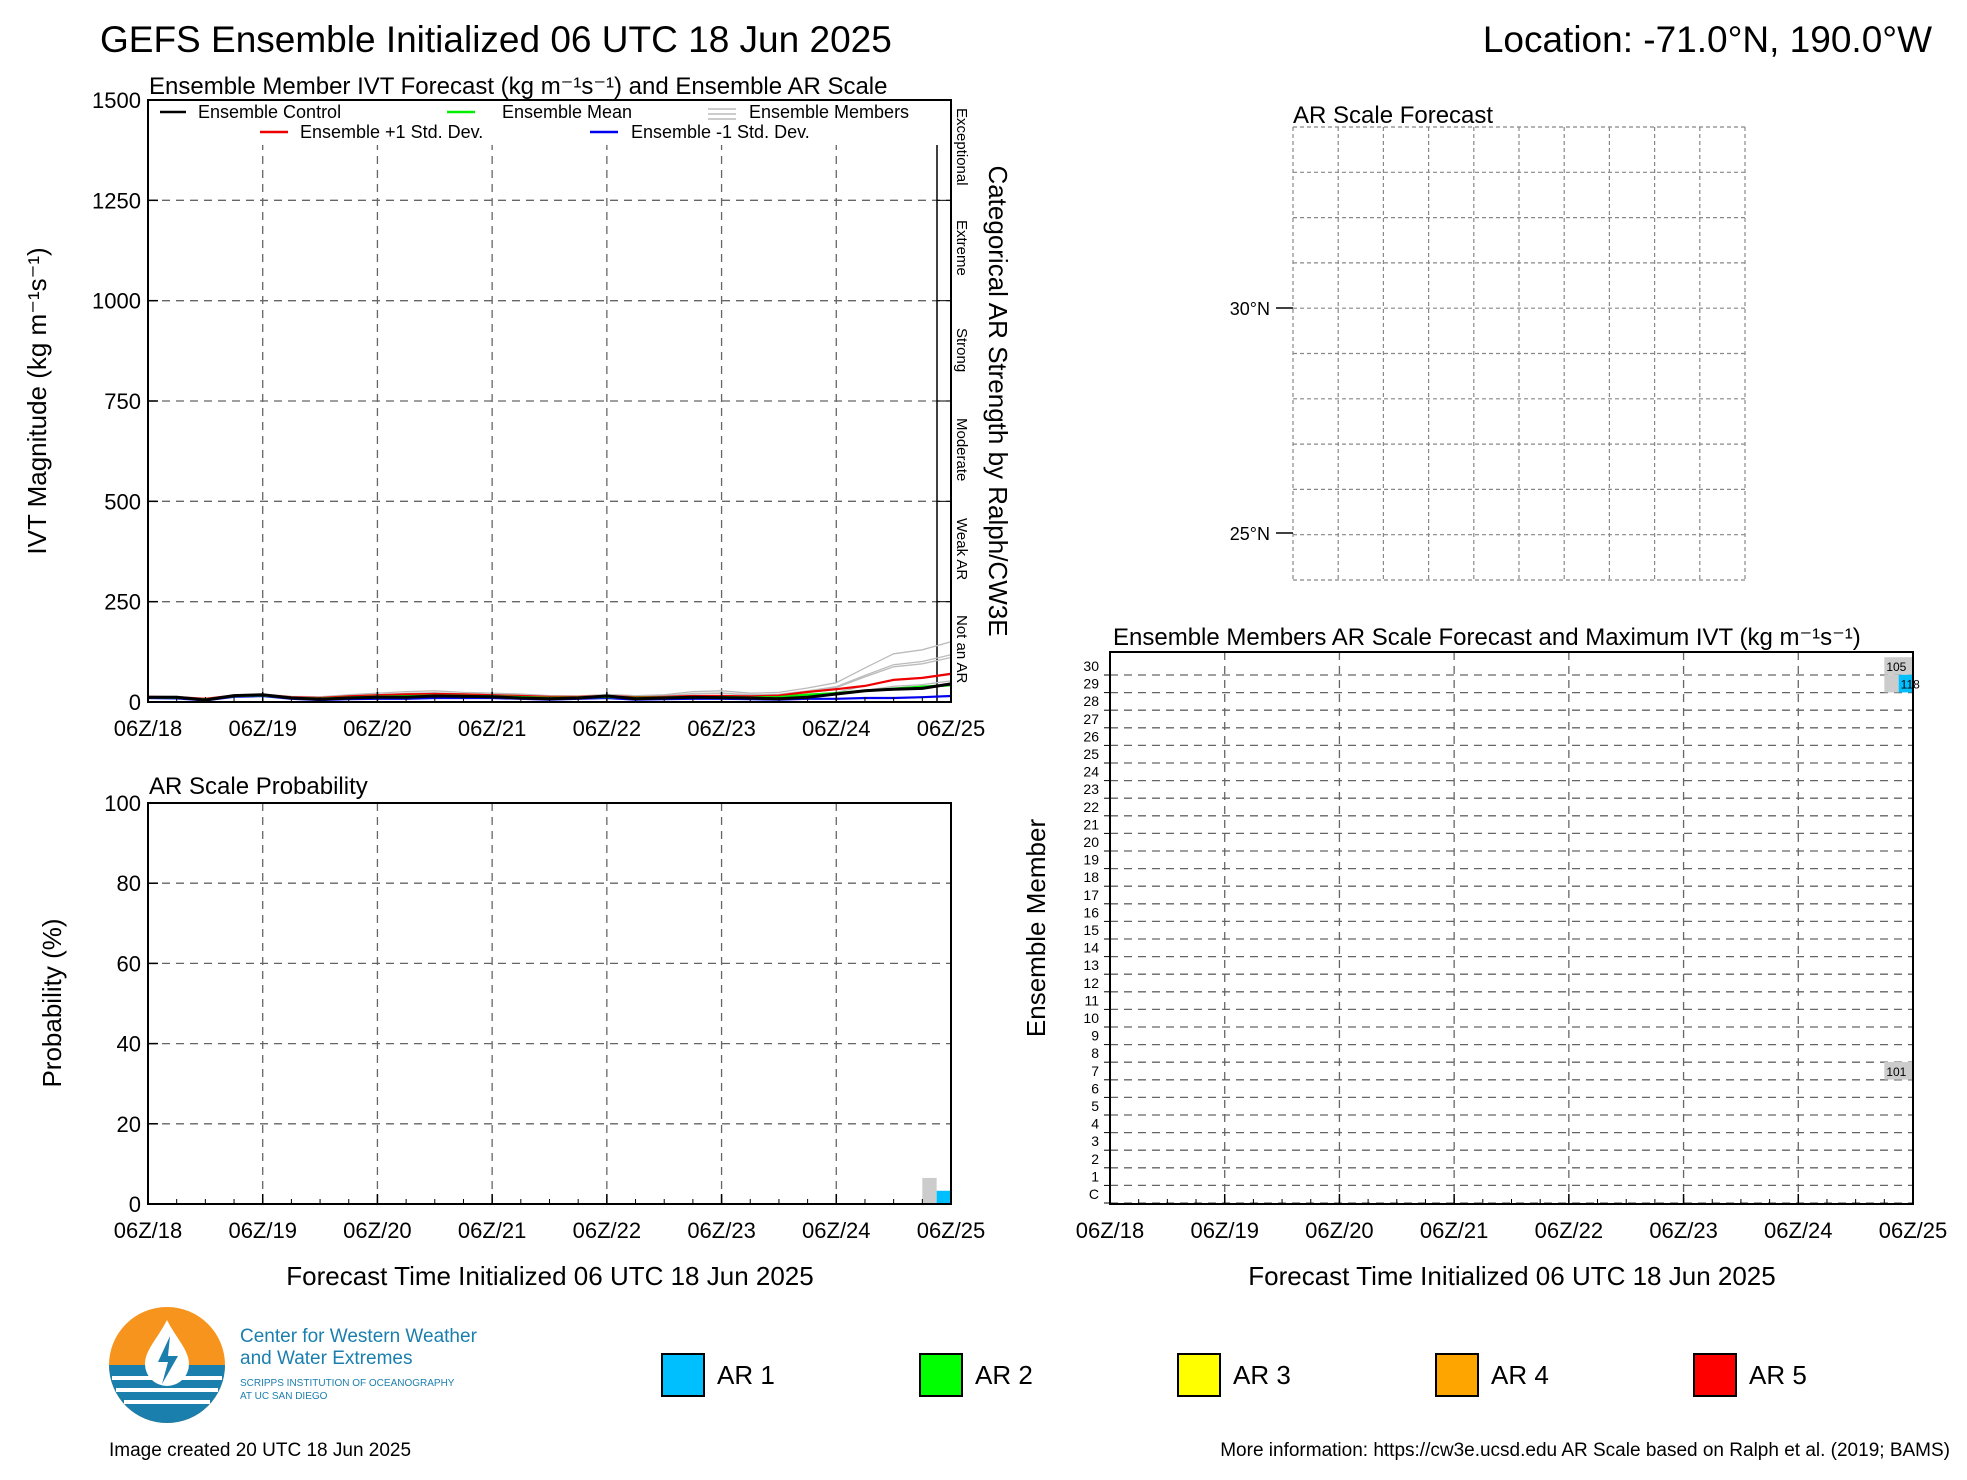  Describe the element at coordinates (1778, 1375) in the screenshot. I see `ar5-label: AR 5` at that location.